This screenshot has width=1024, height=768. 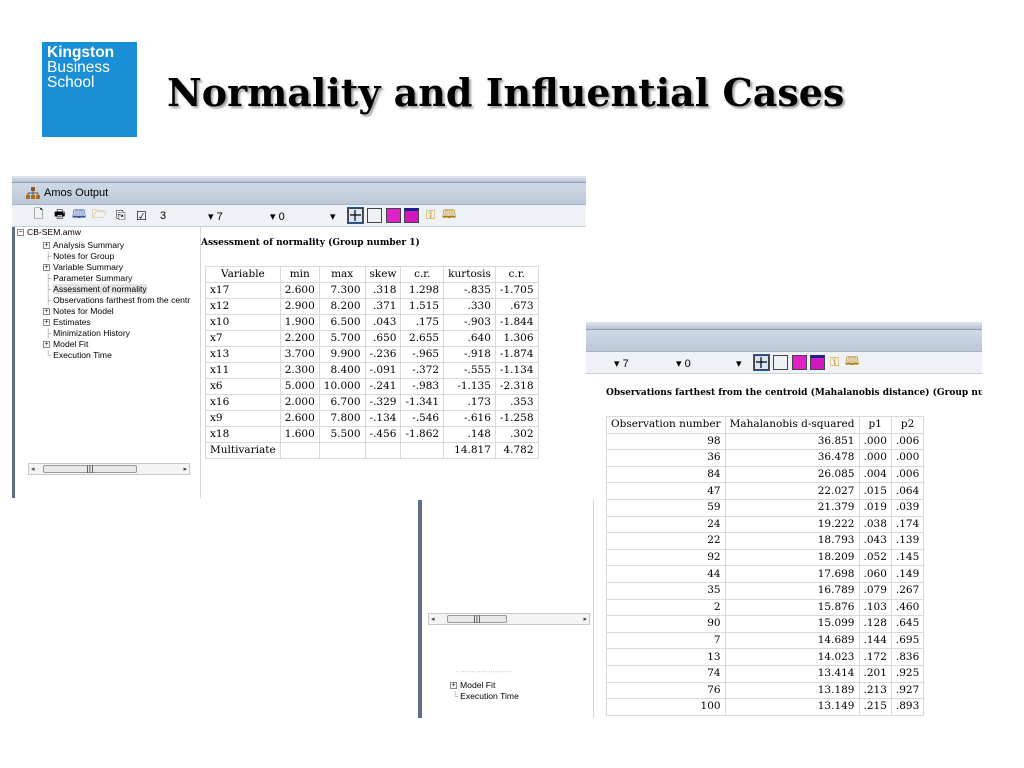 What do you see at coordinates (299, 354) in the screenshot?
I see `table-cell: 3.700` at bounding box center [299, 354].